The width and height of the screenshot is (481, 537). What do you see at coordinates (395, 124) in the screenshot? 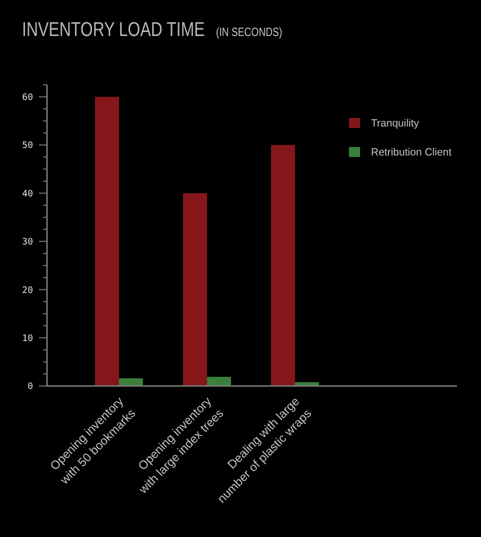
I see `legend-label: Tranquility` at bounding box center [395, 124].